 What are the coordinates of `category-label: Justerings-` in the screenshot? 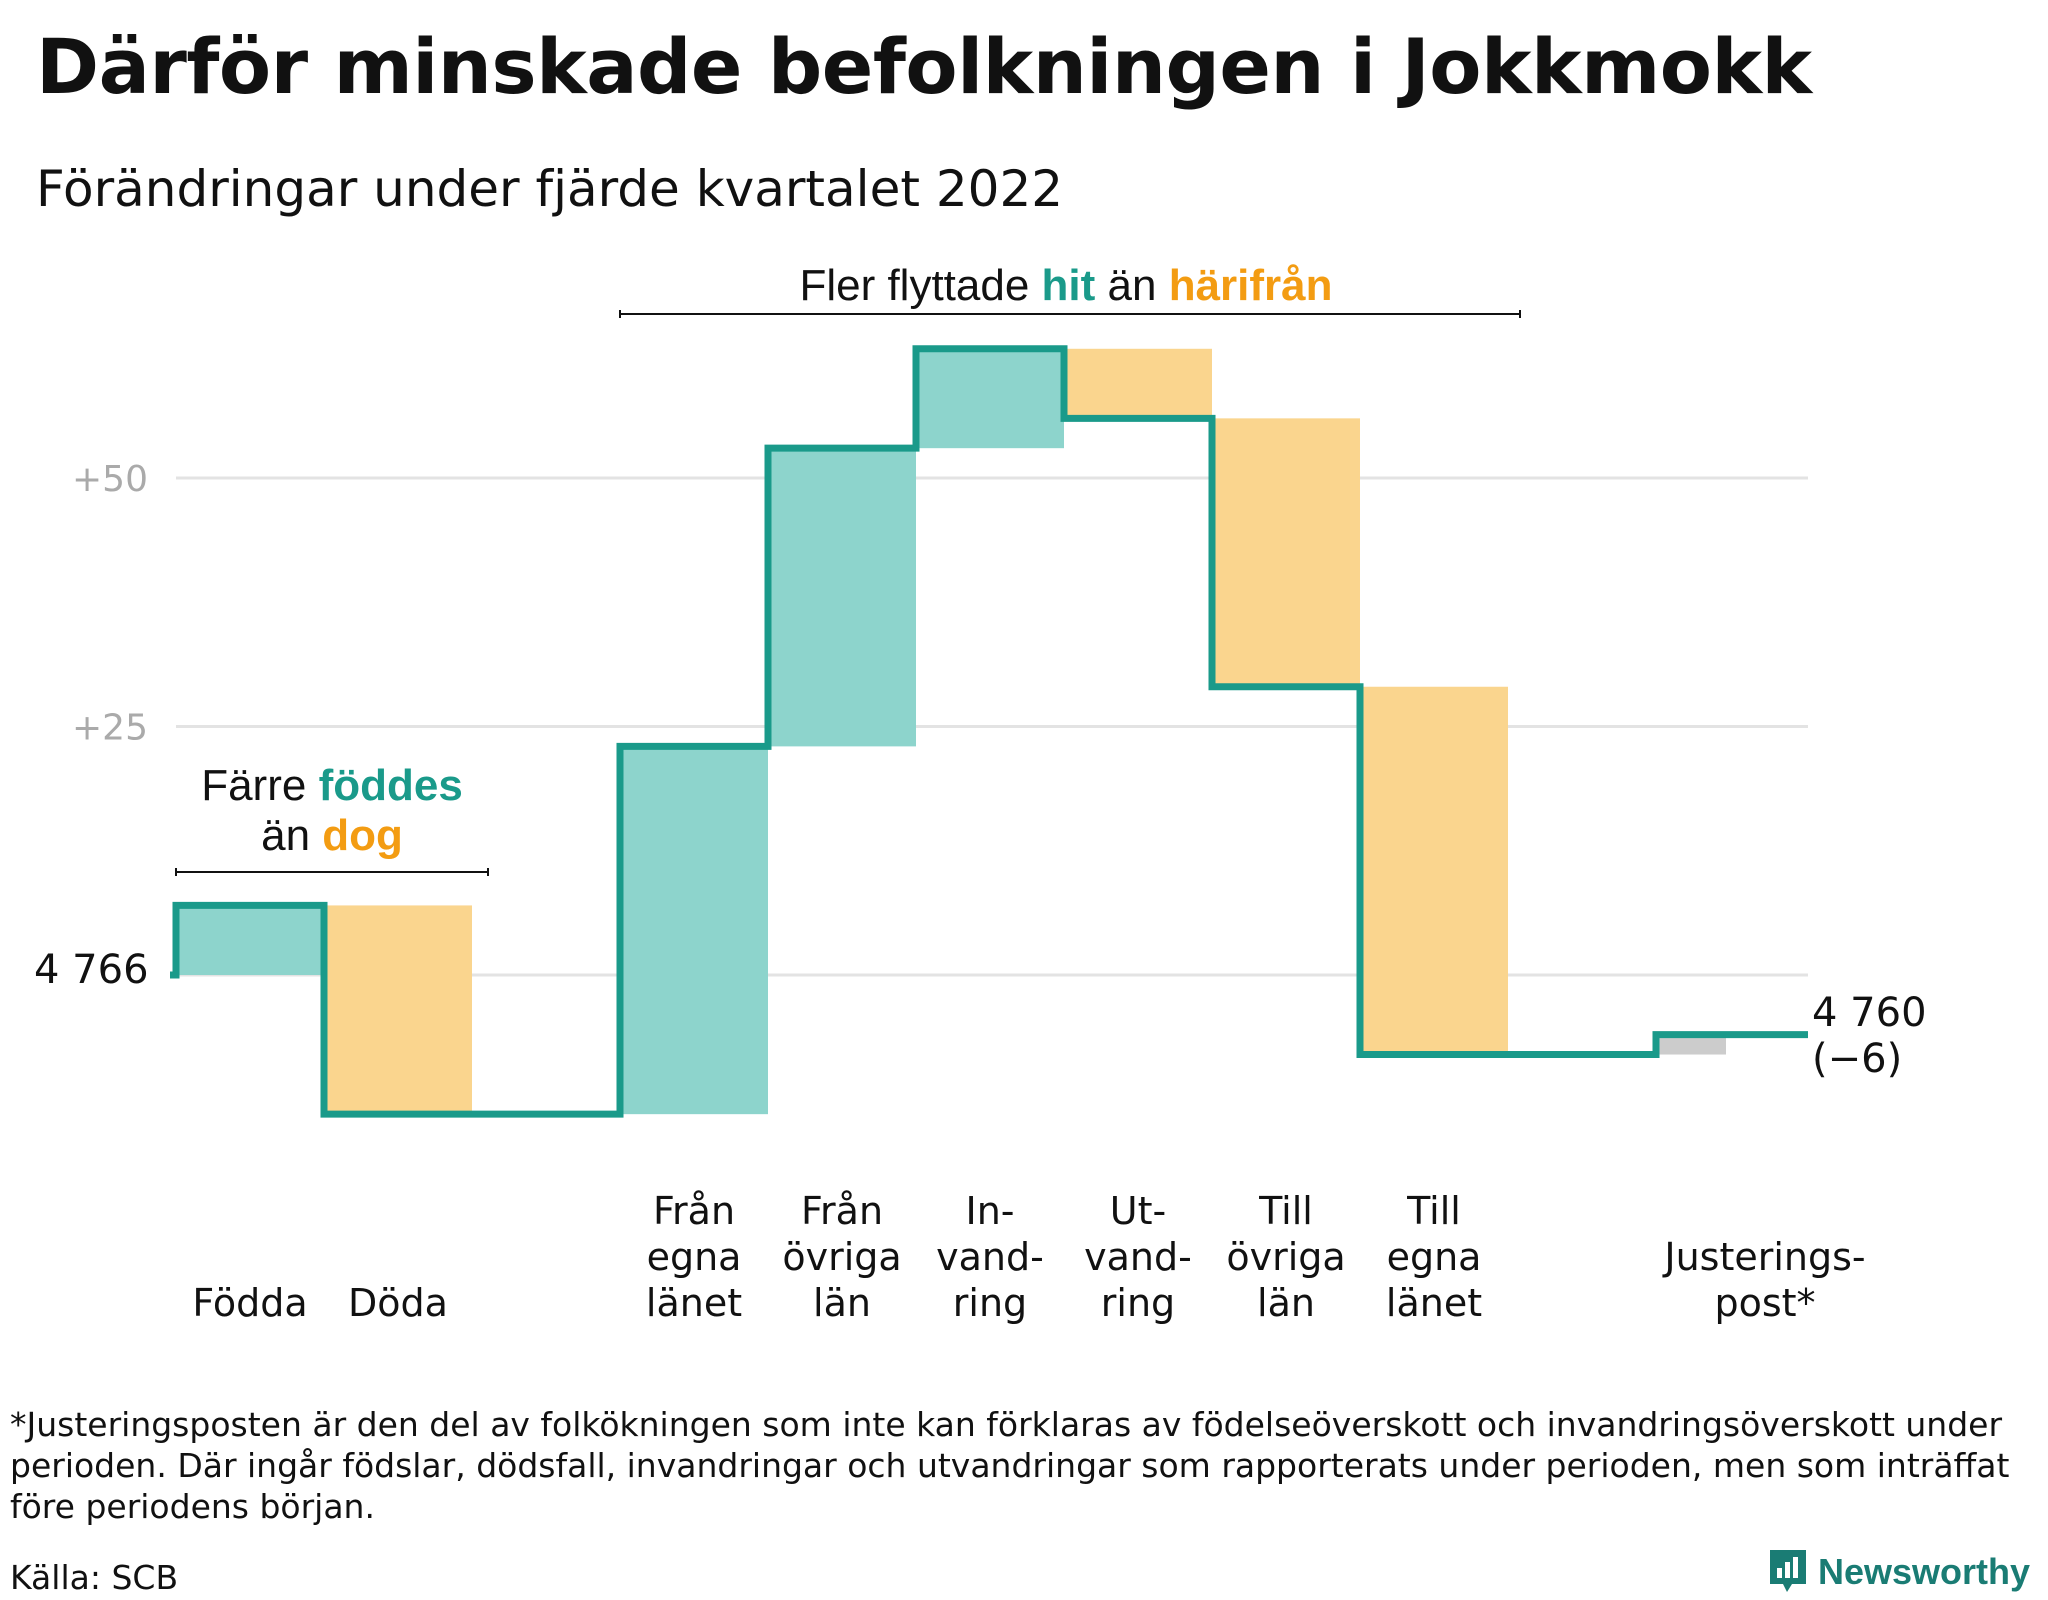 It's located at (1763, 1257).